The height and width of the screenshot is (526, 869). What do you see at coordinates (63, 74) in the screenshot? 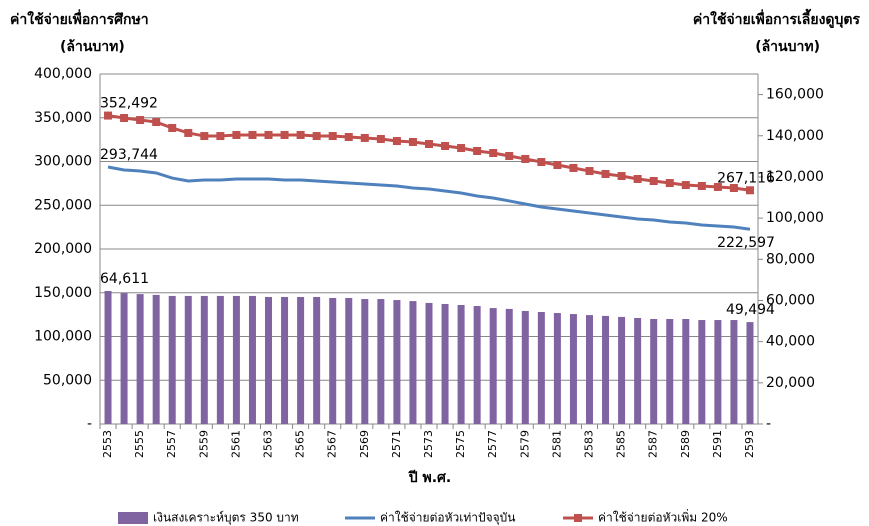
I see `y-tick-label: 400,000` at bounding box center [63, 74].